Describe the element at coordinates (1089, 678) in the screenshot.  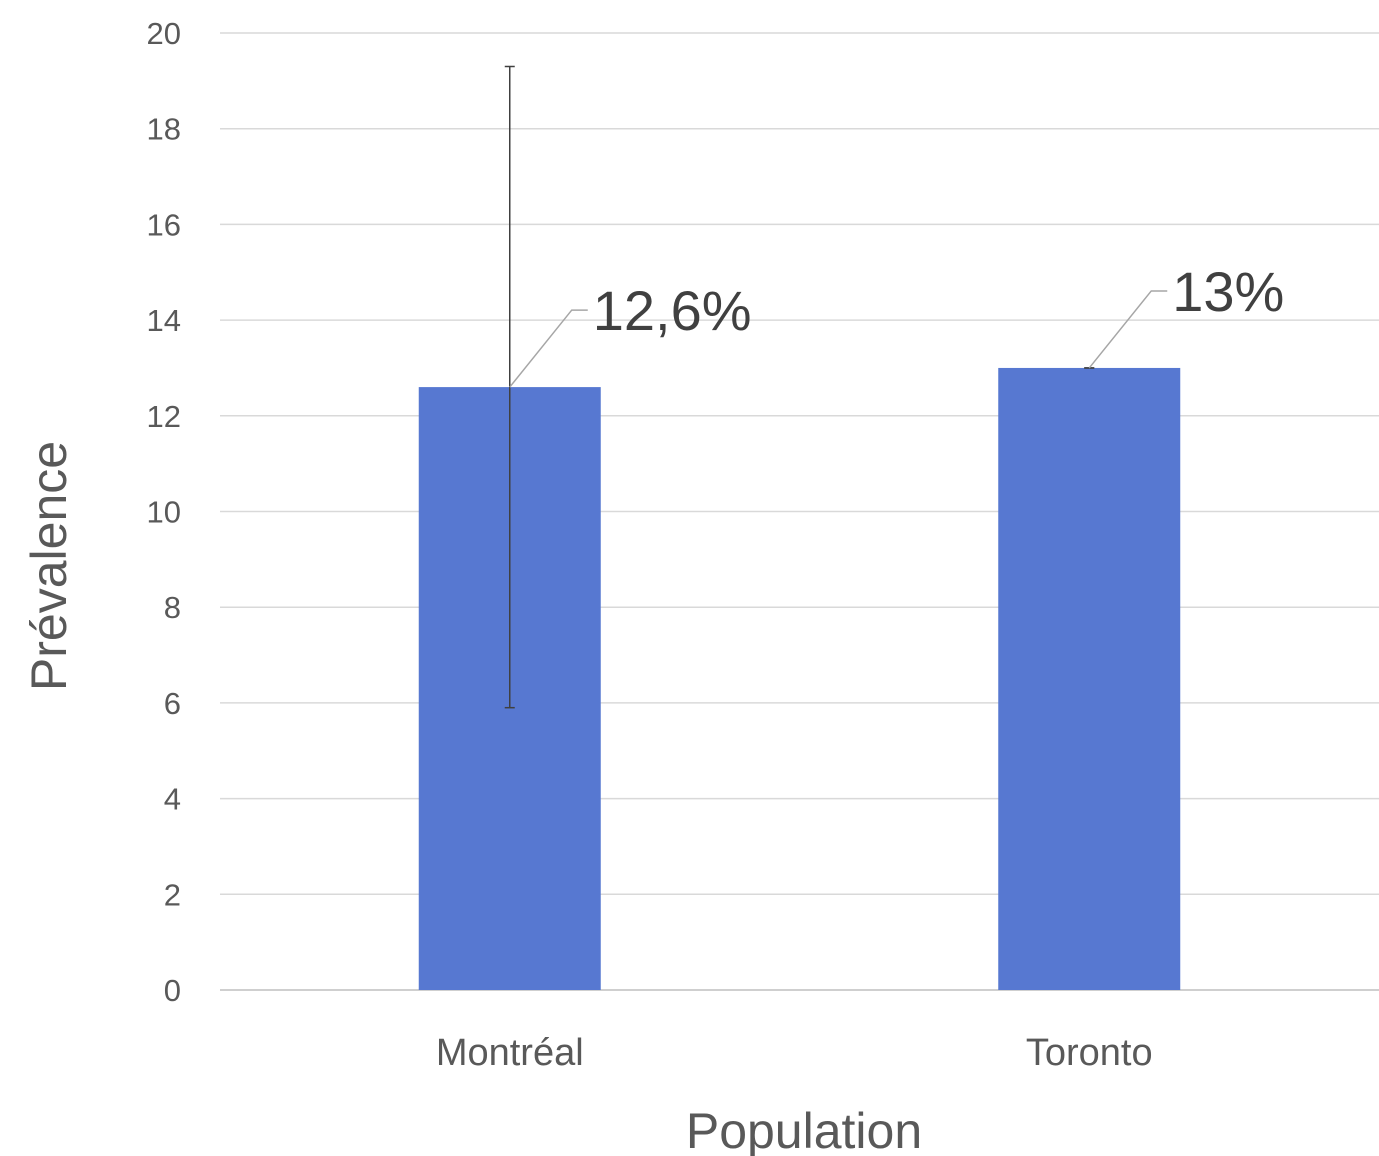
I see `bar` at that location.